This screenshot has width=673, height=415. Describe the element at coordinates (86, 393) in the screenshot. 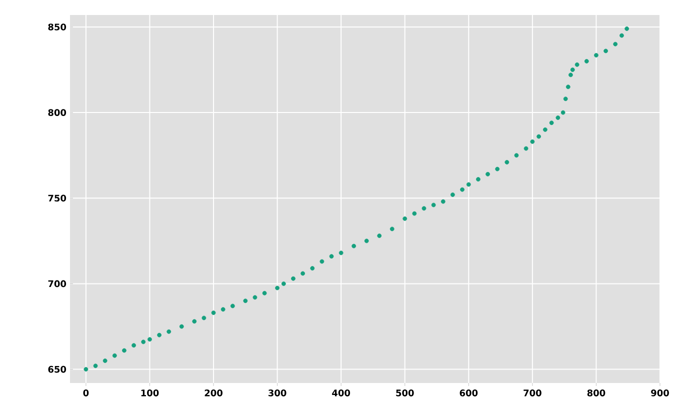

I see `x-tick-label: 0` at that location.